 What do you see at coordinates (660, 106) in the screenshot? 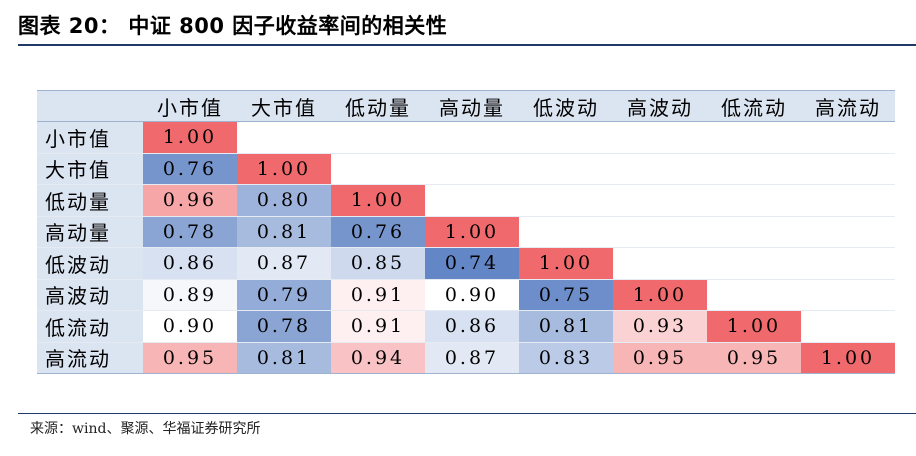
I see `column-header: 高波动` at bounding box center [660, 106].